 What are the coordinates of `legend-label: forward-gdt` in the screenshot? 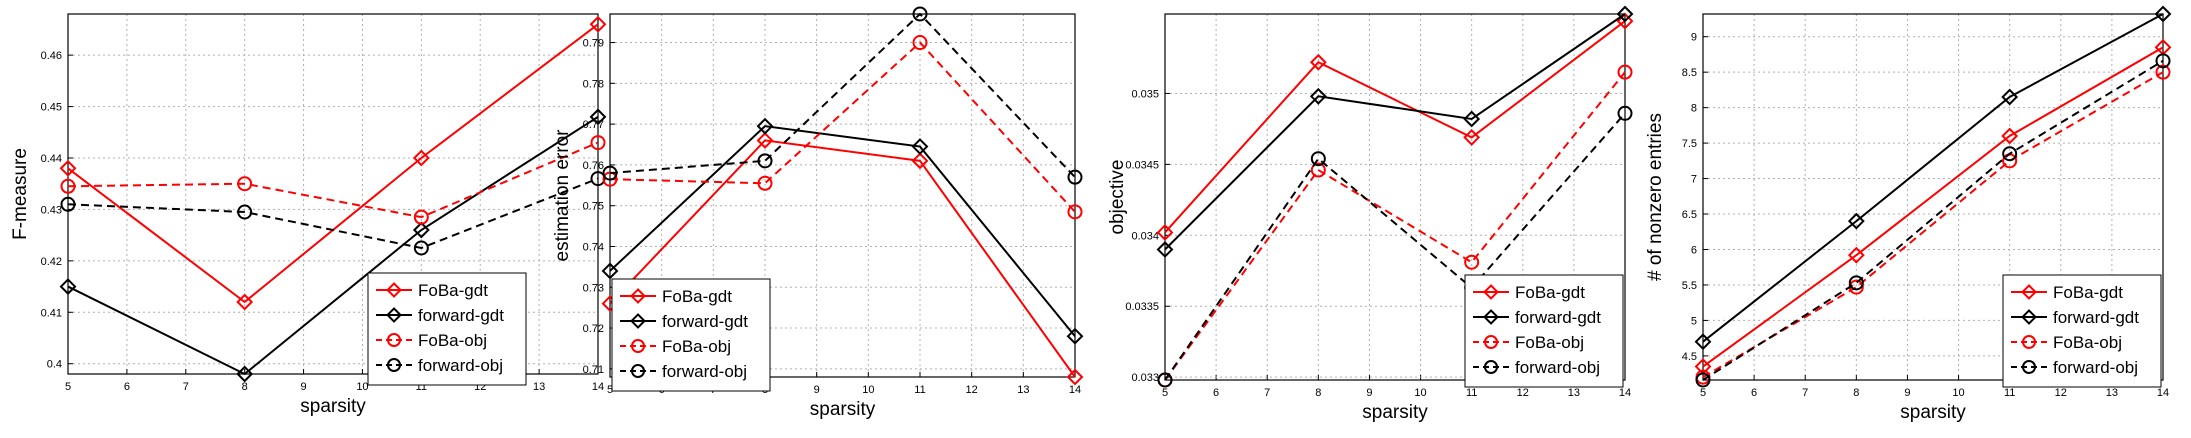 It's located at (461, 315).